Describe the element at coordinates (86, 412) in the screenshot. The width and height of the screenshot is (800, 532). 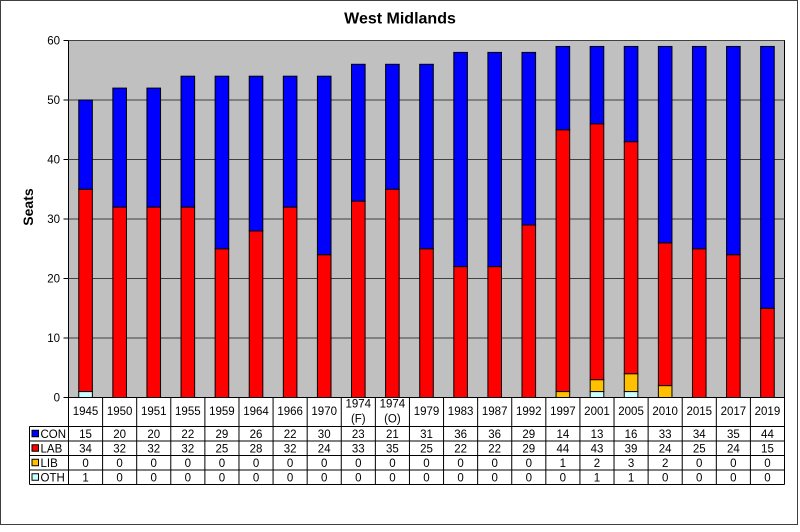
I see `svg-text: 1945` at that location.